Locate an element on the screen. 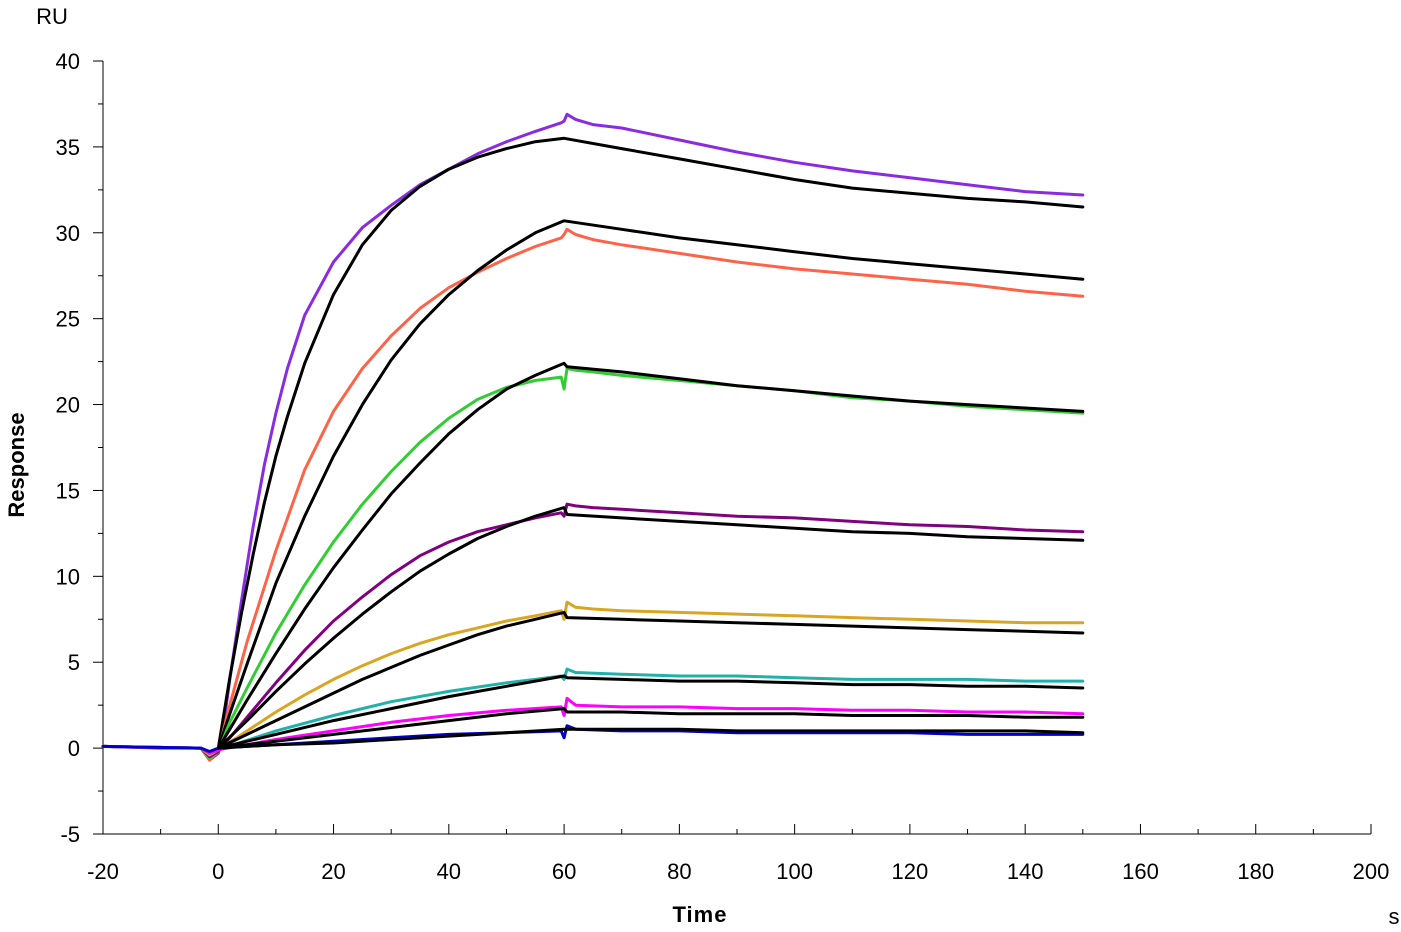 This screenshot has height=932, width=1401. y-tick-label: 5 is located at coordinates (74, 662).